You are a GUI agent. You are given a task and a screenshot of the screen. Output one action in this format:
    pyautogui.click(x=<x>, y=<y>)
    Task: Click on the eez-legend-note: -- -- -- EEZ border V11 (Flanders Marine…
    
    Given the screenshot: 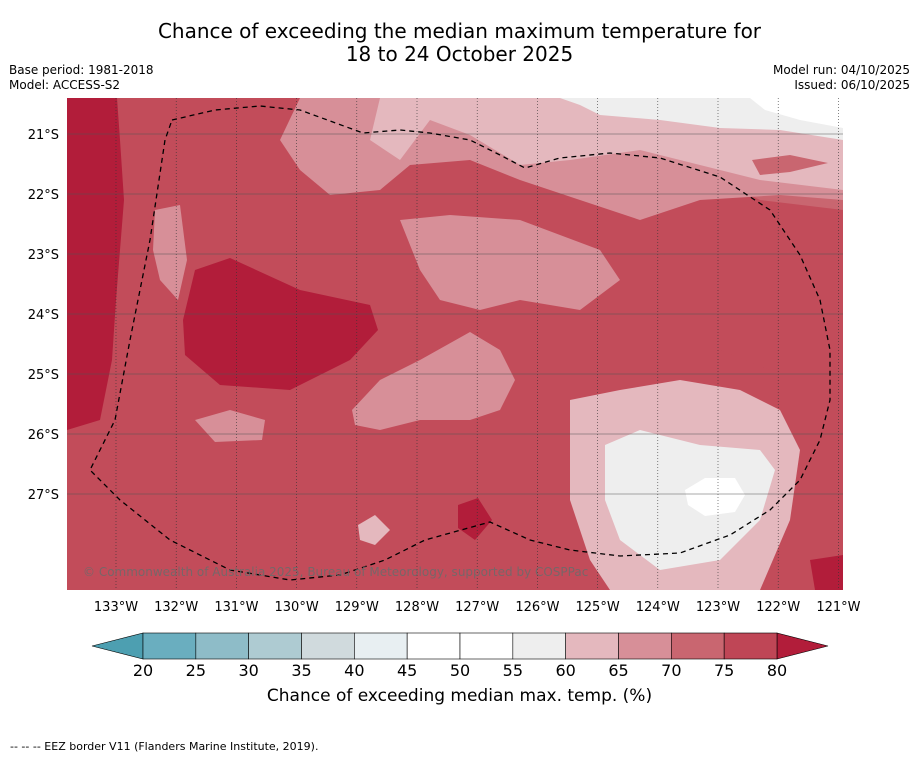 What is the action you would take?
    pyautogui.click(x=164, y=746)
    